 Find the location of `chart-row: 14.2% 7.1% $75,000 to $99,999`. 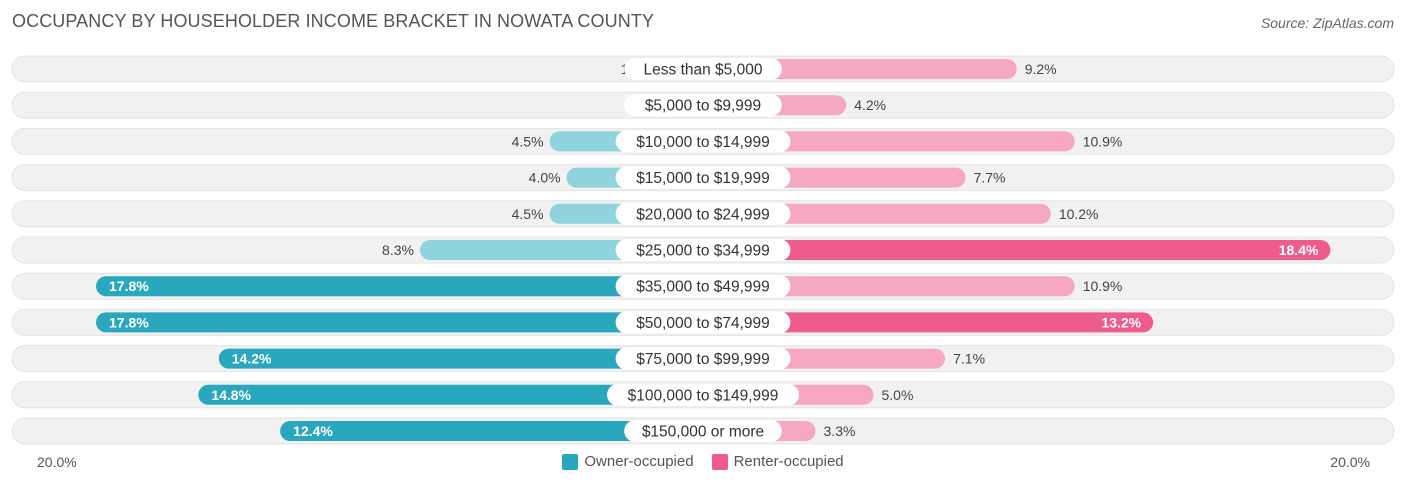

chart-row: 14.2% 7.1% $75,000 to $99,999 is located at coordinates (703, 359).